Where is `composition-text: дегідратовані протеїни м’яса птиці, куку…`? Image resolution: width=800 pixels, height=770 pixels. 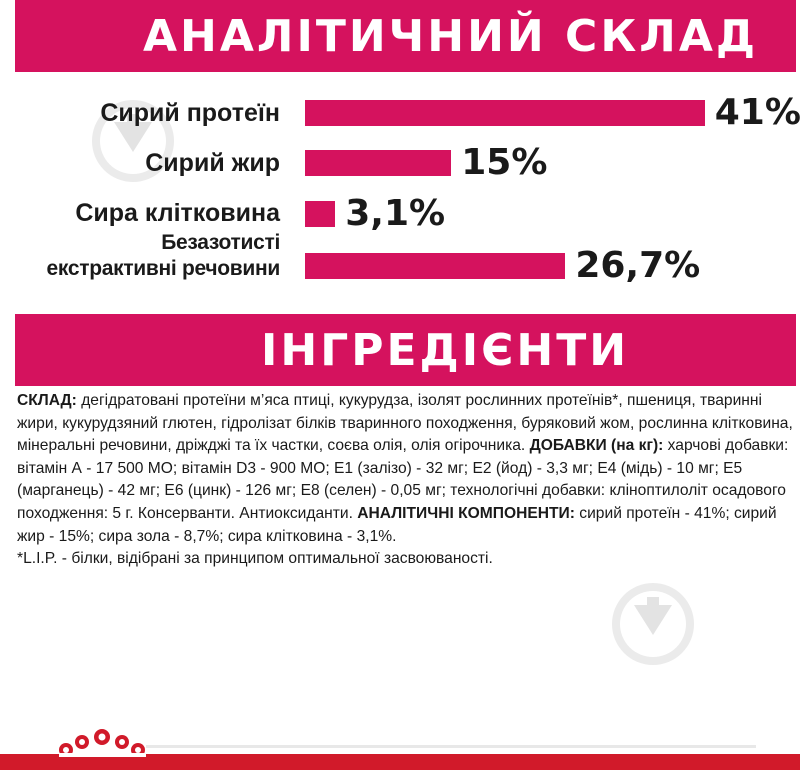
composition-text: дегідратовані протеїни м’яса птиці, куку… is located at coordinates (405, 423).